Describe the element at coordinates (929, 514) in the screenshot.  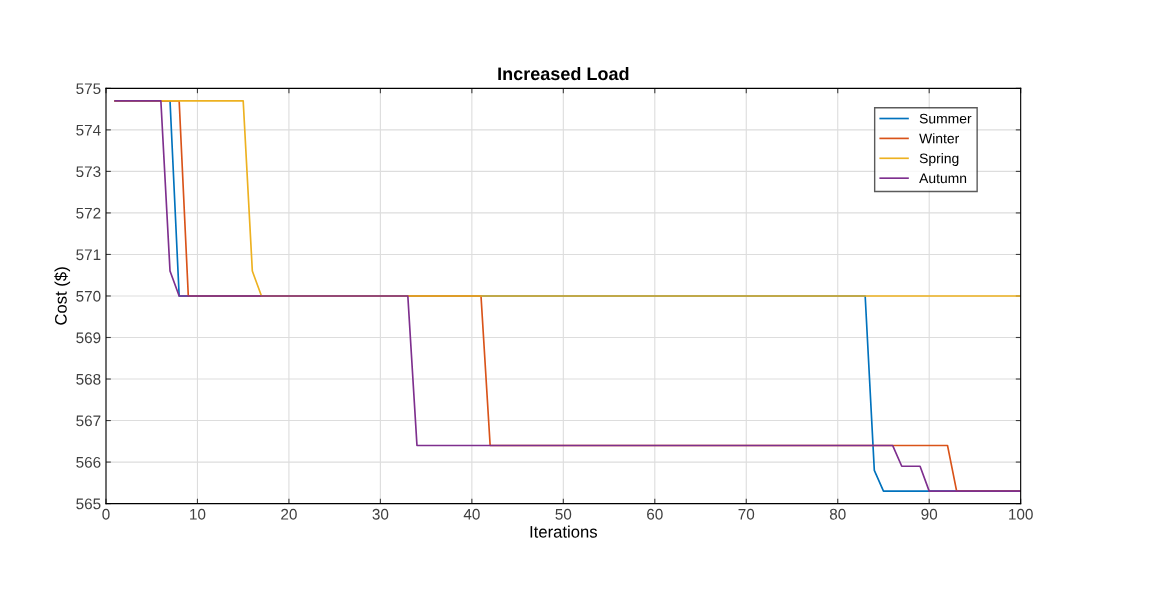
I see `x-tick-label: 90` at that location.